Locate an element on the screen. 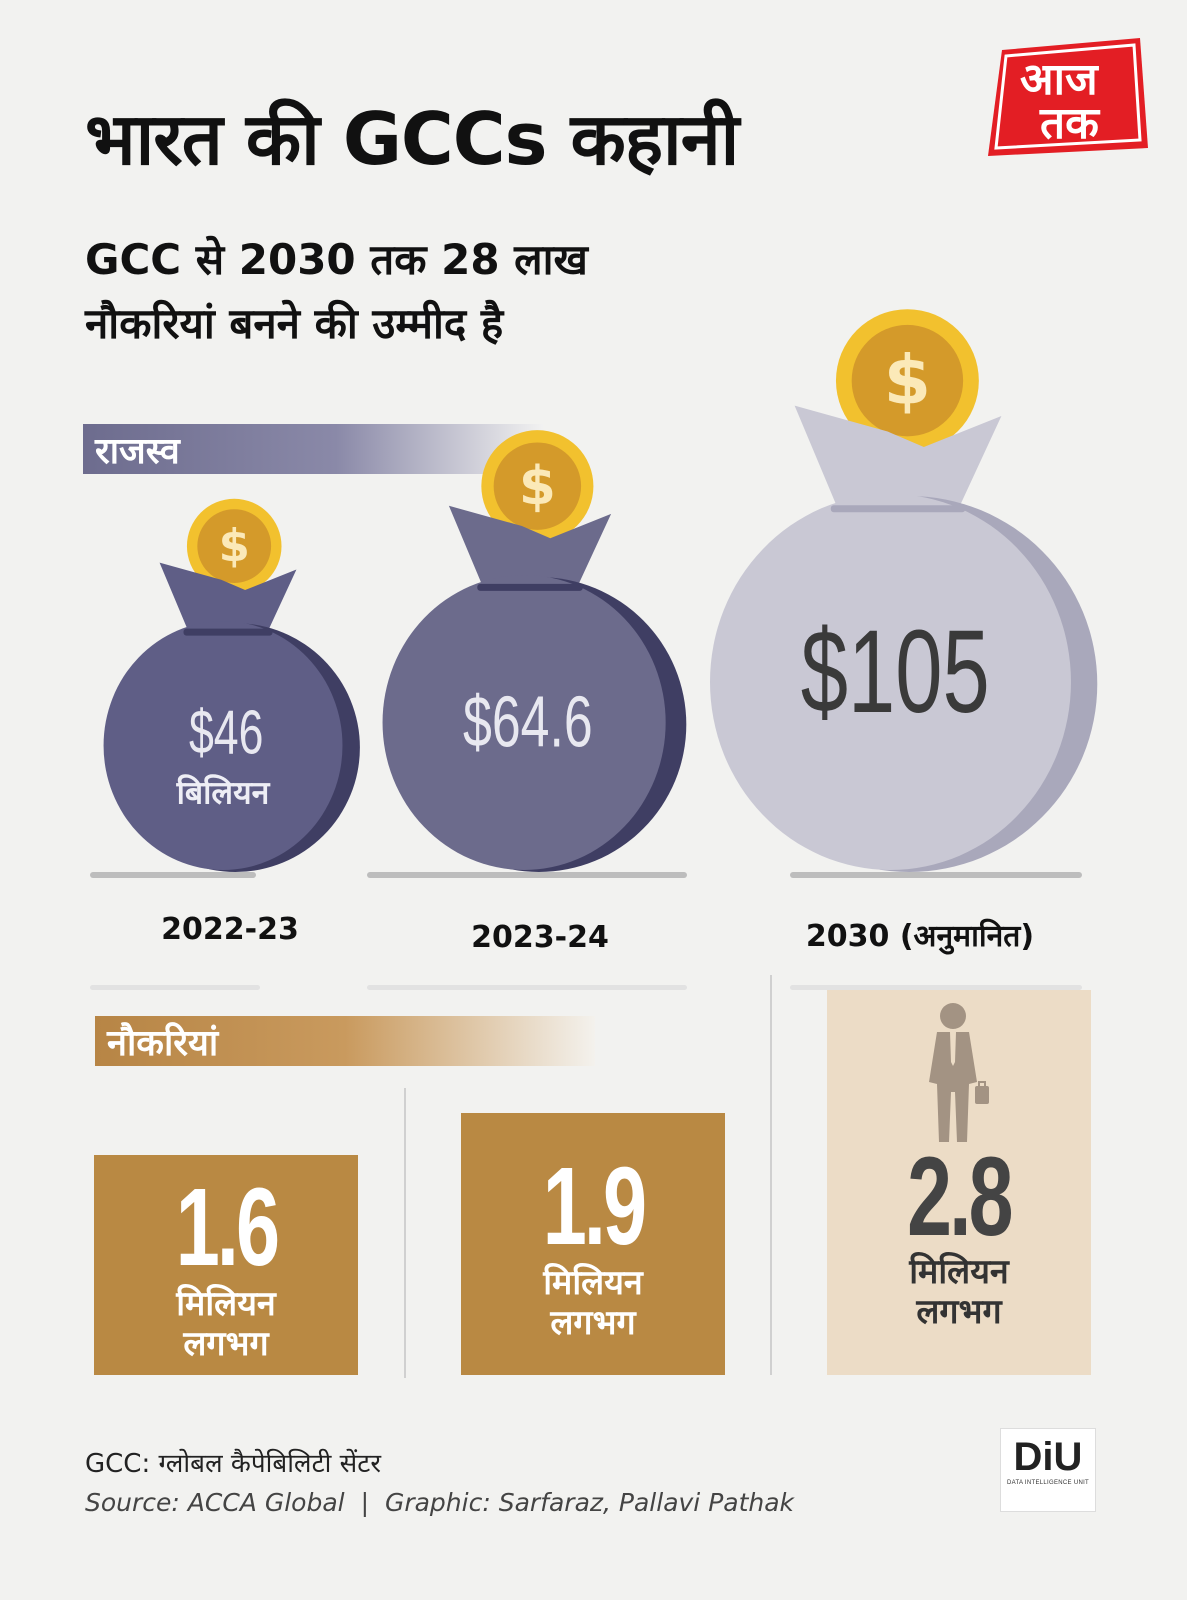  graphic-credit: Graphic: Sarfaraz, Pallavi Pathak is located at coordinates (589, 1502).